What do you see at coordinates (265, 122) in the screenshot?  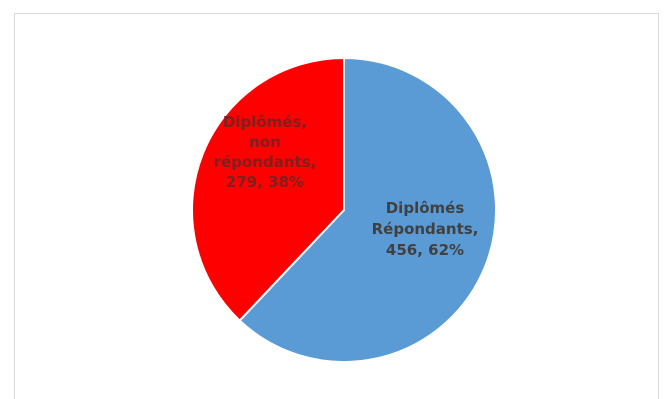 I see `pie-slice-label-line: Diplômés,` at bounding box center [265, 122].